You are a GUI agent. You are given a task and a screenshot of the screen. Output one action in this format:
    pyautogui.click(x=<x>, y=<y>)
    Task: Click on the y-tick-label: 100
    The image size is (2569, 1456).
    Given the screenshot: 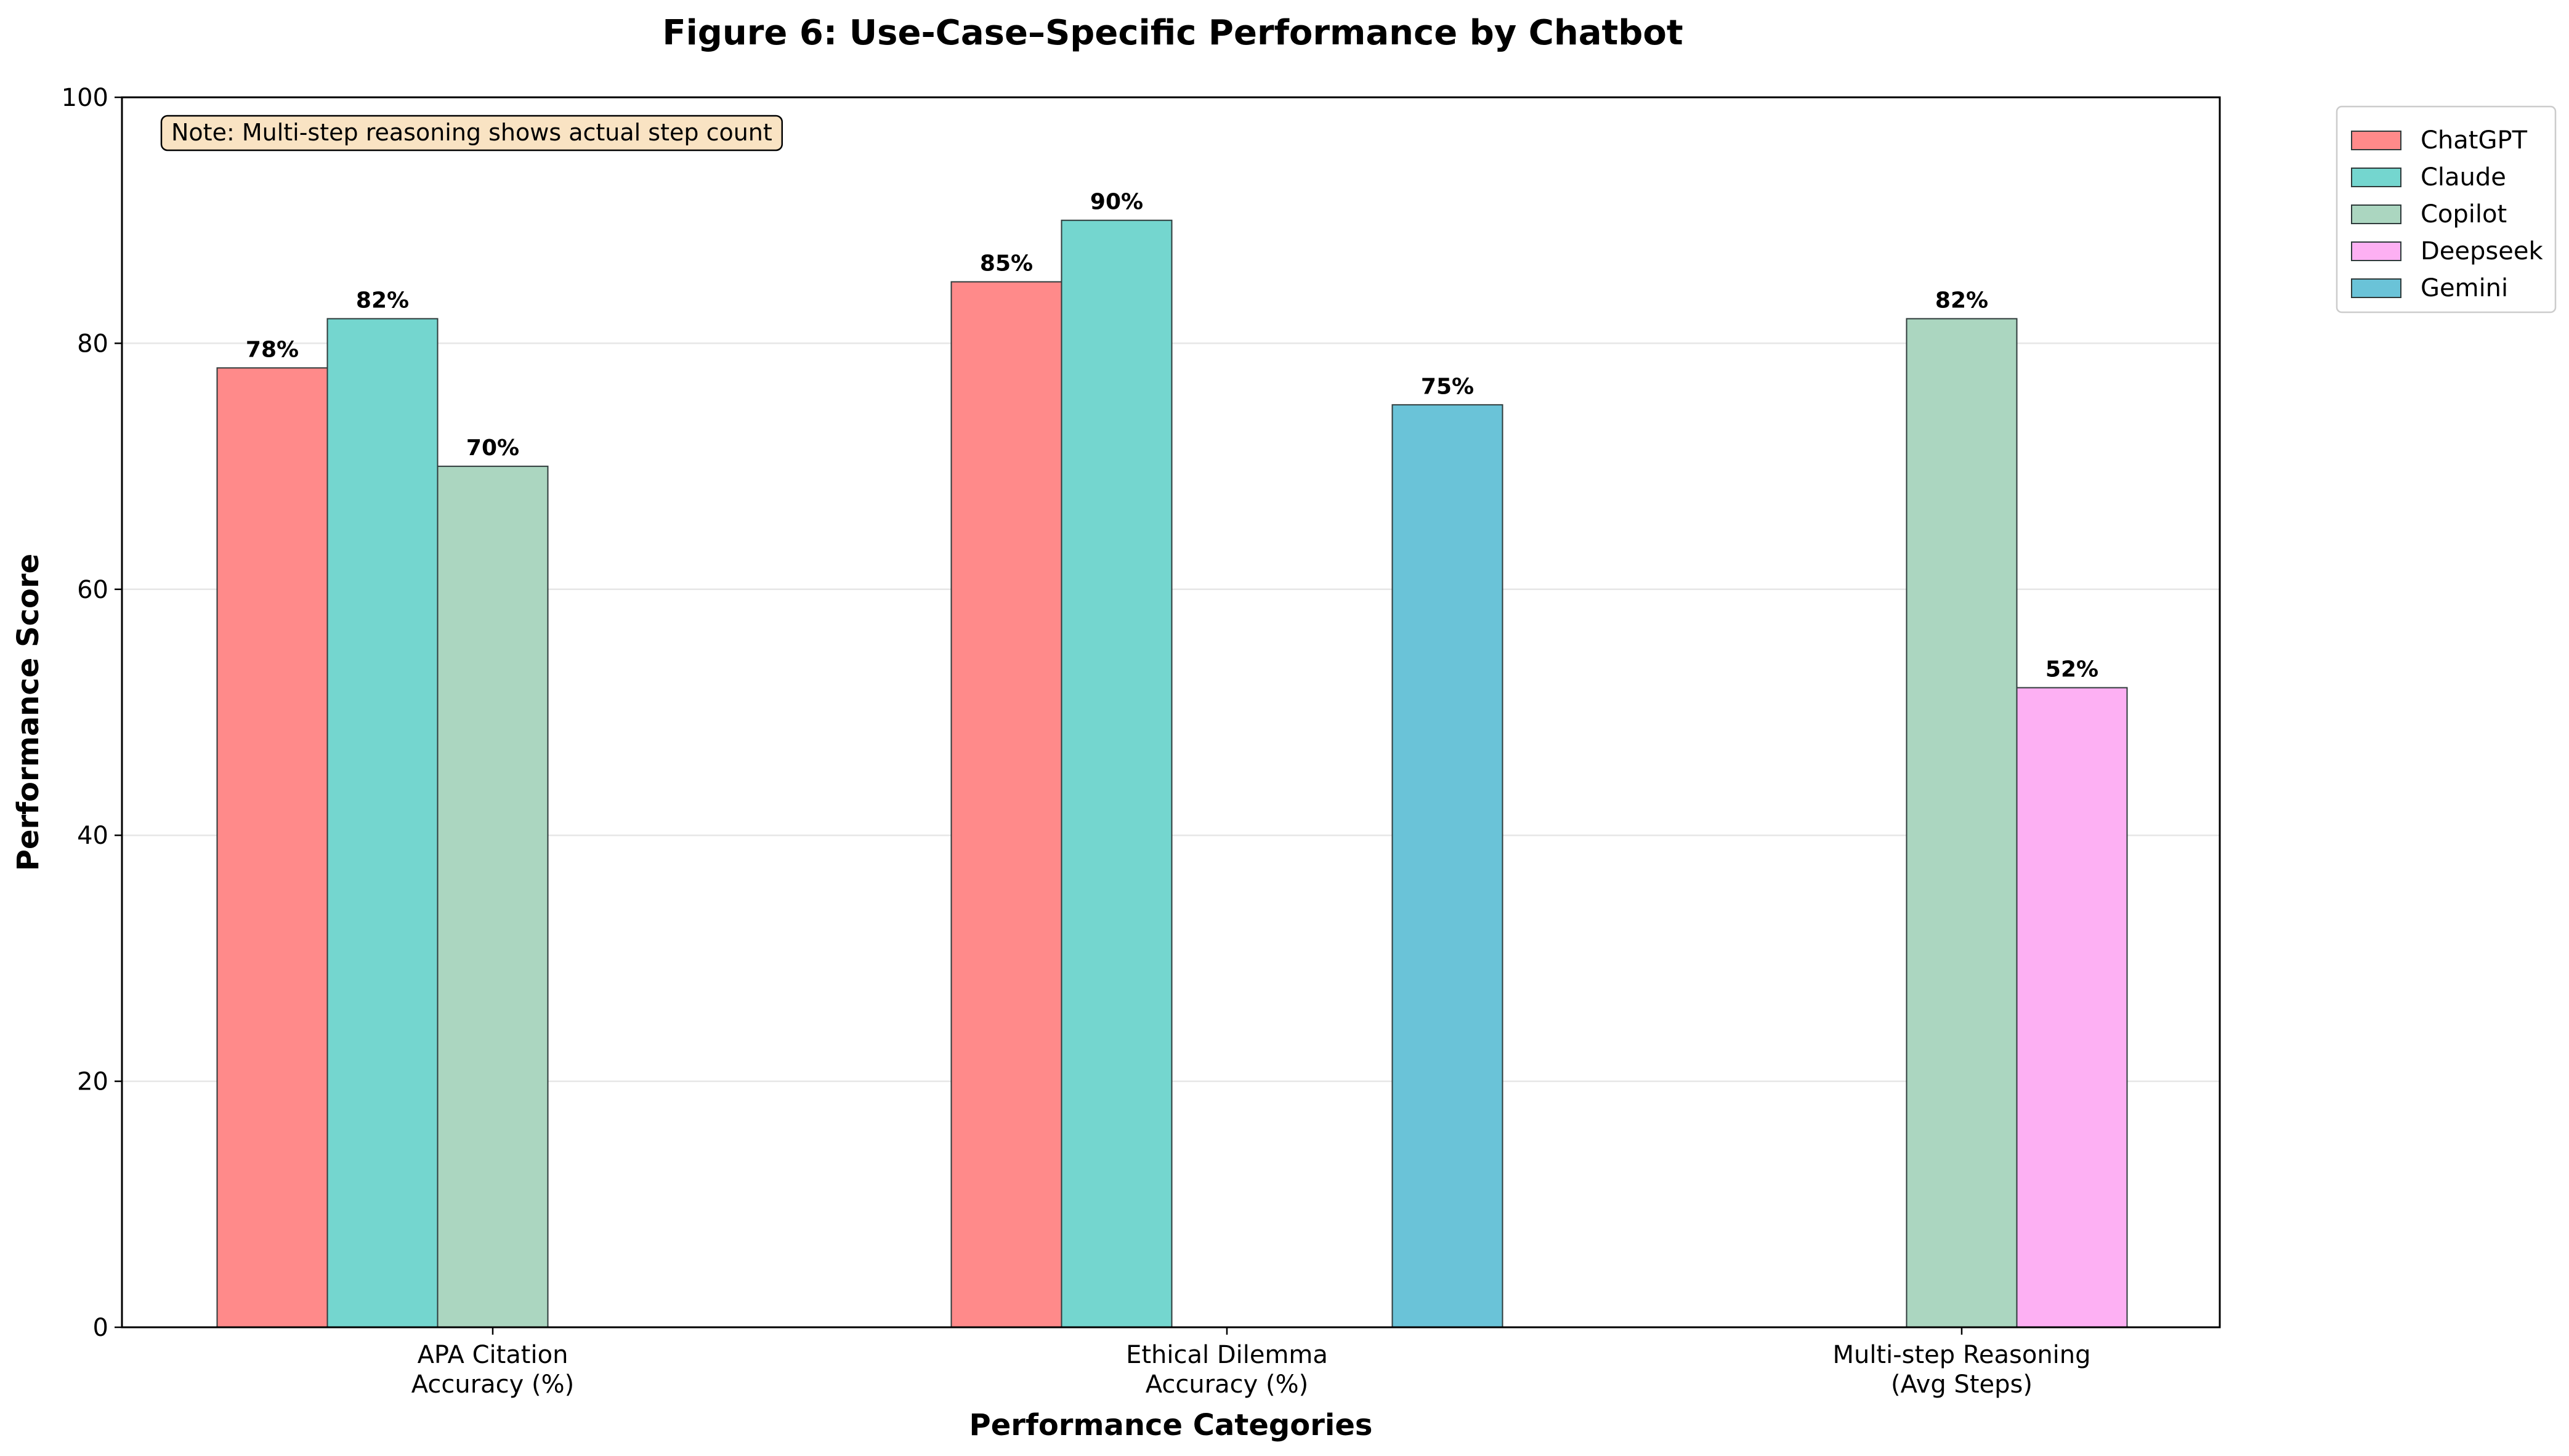 What is the action you would take?
    pyautogui.click(x=85, y=98)
    